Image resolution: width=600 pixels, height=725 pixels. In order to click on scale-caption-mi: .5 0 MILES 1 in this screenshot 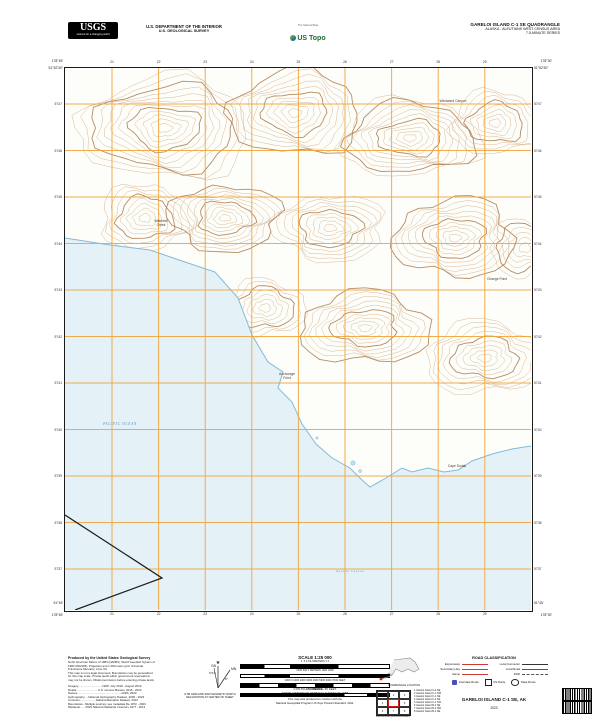, I will do `click(315, 690)`.